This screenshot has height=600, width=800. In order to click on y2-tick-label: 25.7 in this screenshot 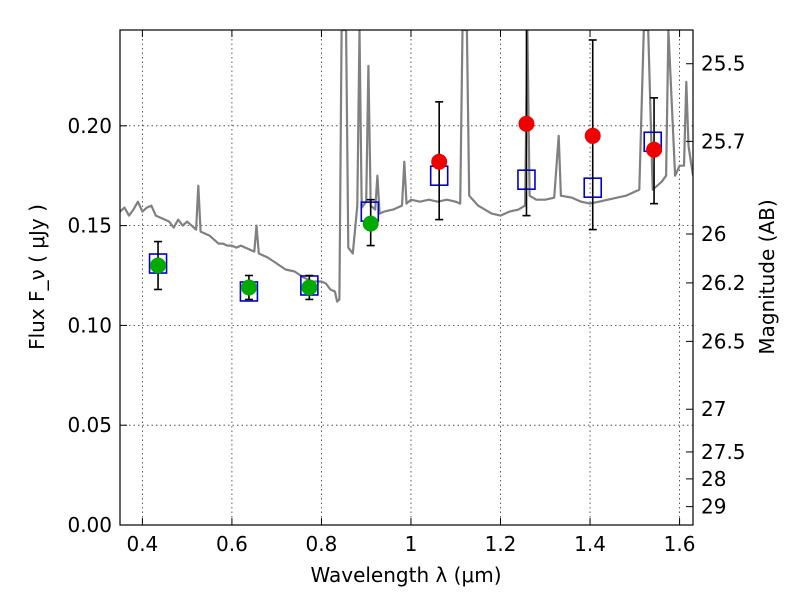, I will do `click(723, 141)`.